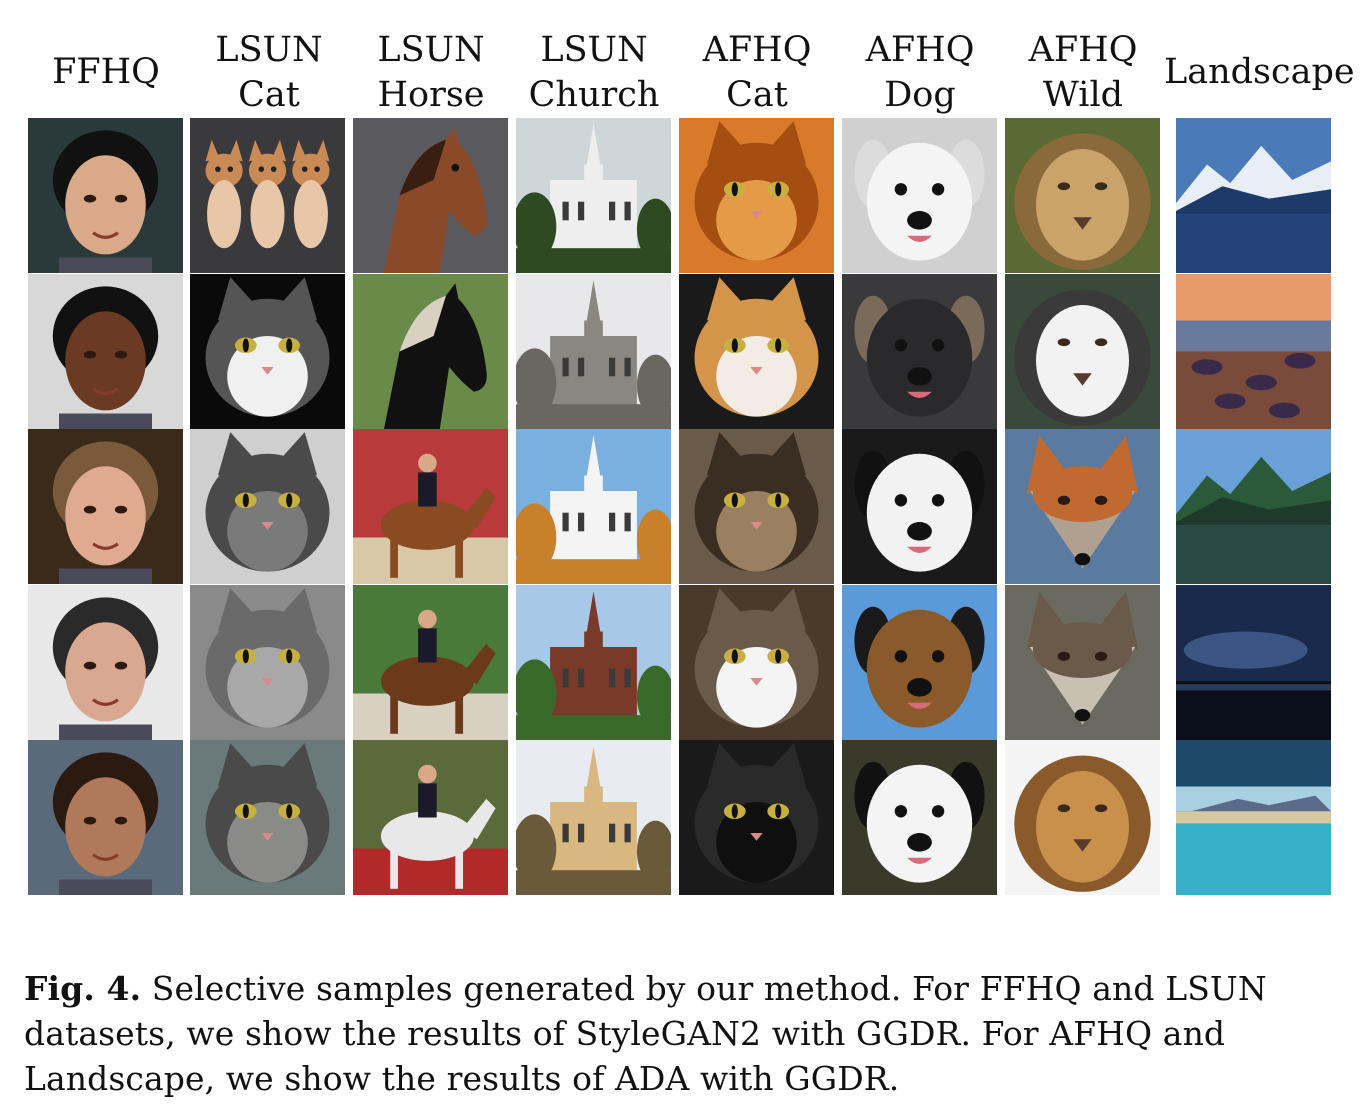 The height and width of the screenshot is (1120, 1363). Describe the element at coordinates (920, 73) in the screenshot. I see `col-header-afhq-dog: AFHQ Dog` at that location.